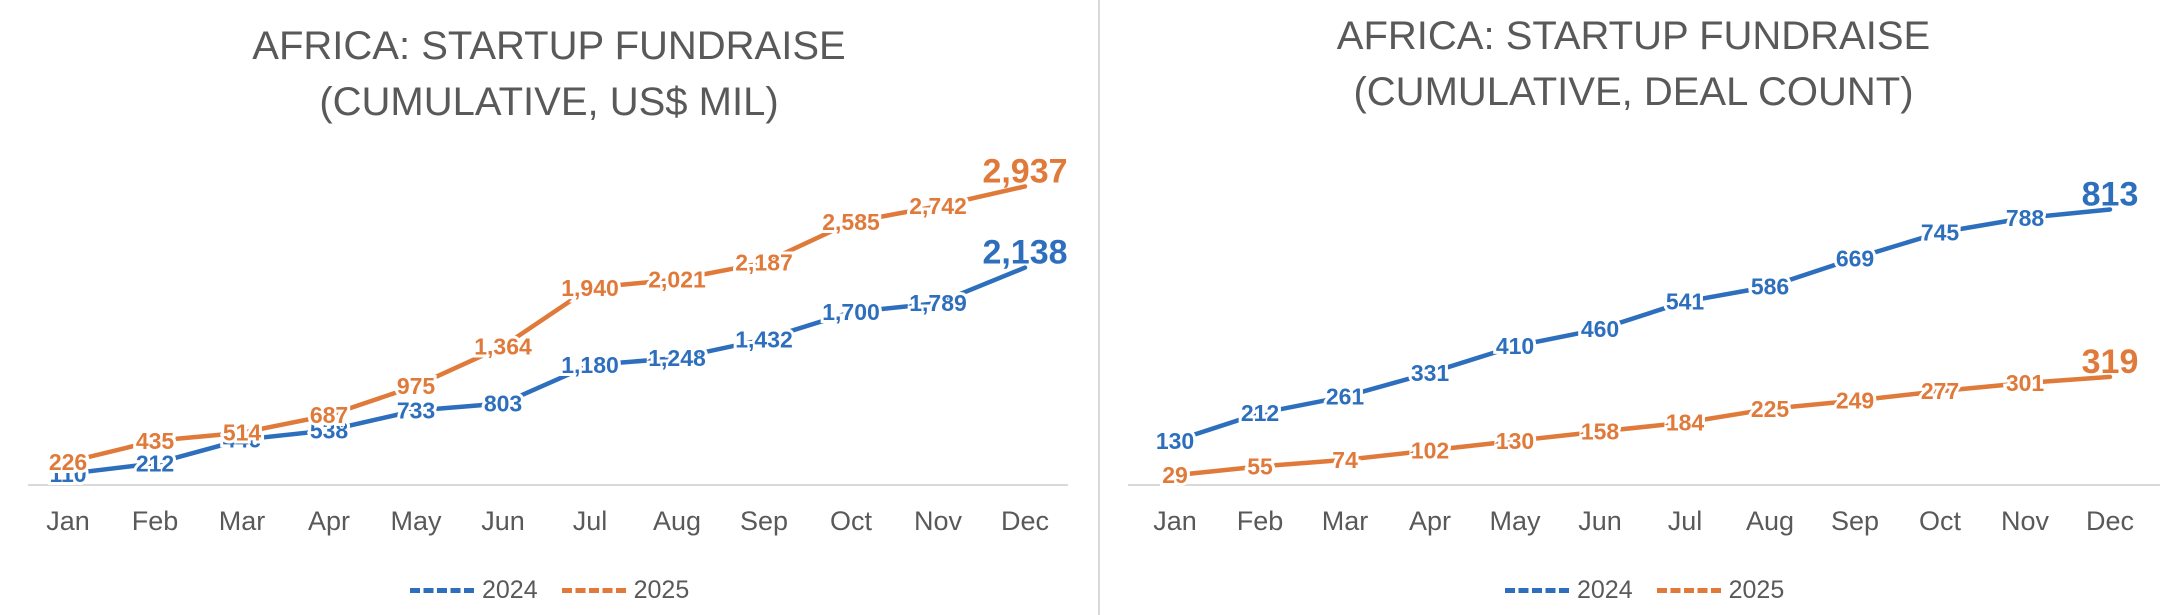 The width and height of the screenshot is (2167, 615). I want to click on data-label: 226, so click(68, 462).